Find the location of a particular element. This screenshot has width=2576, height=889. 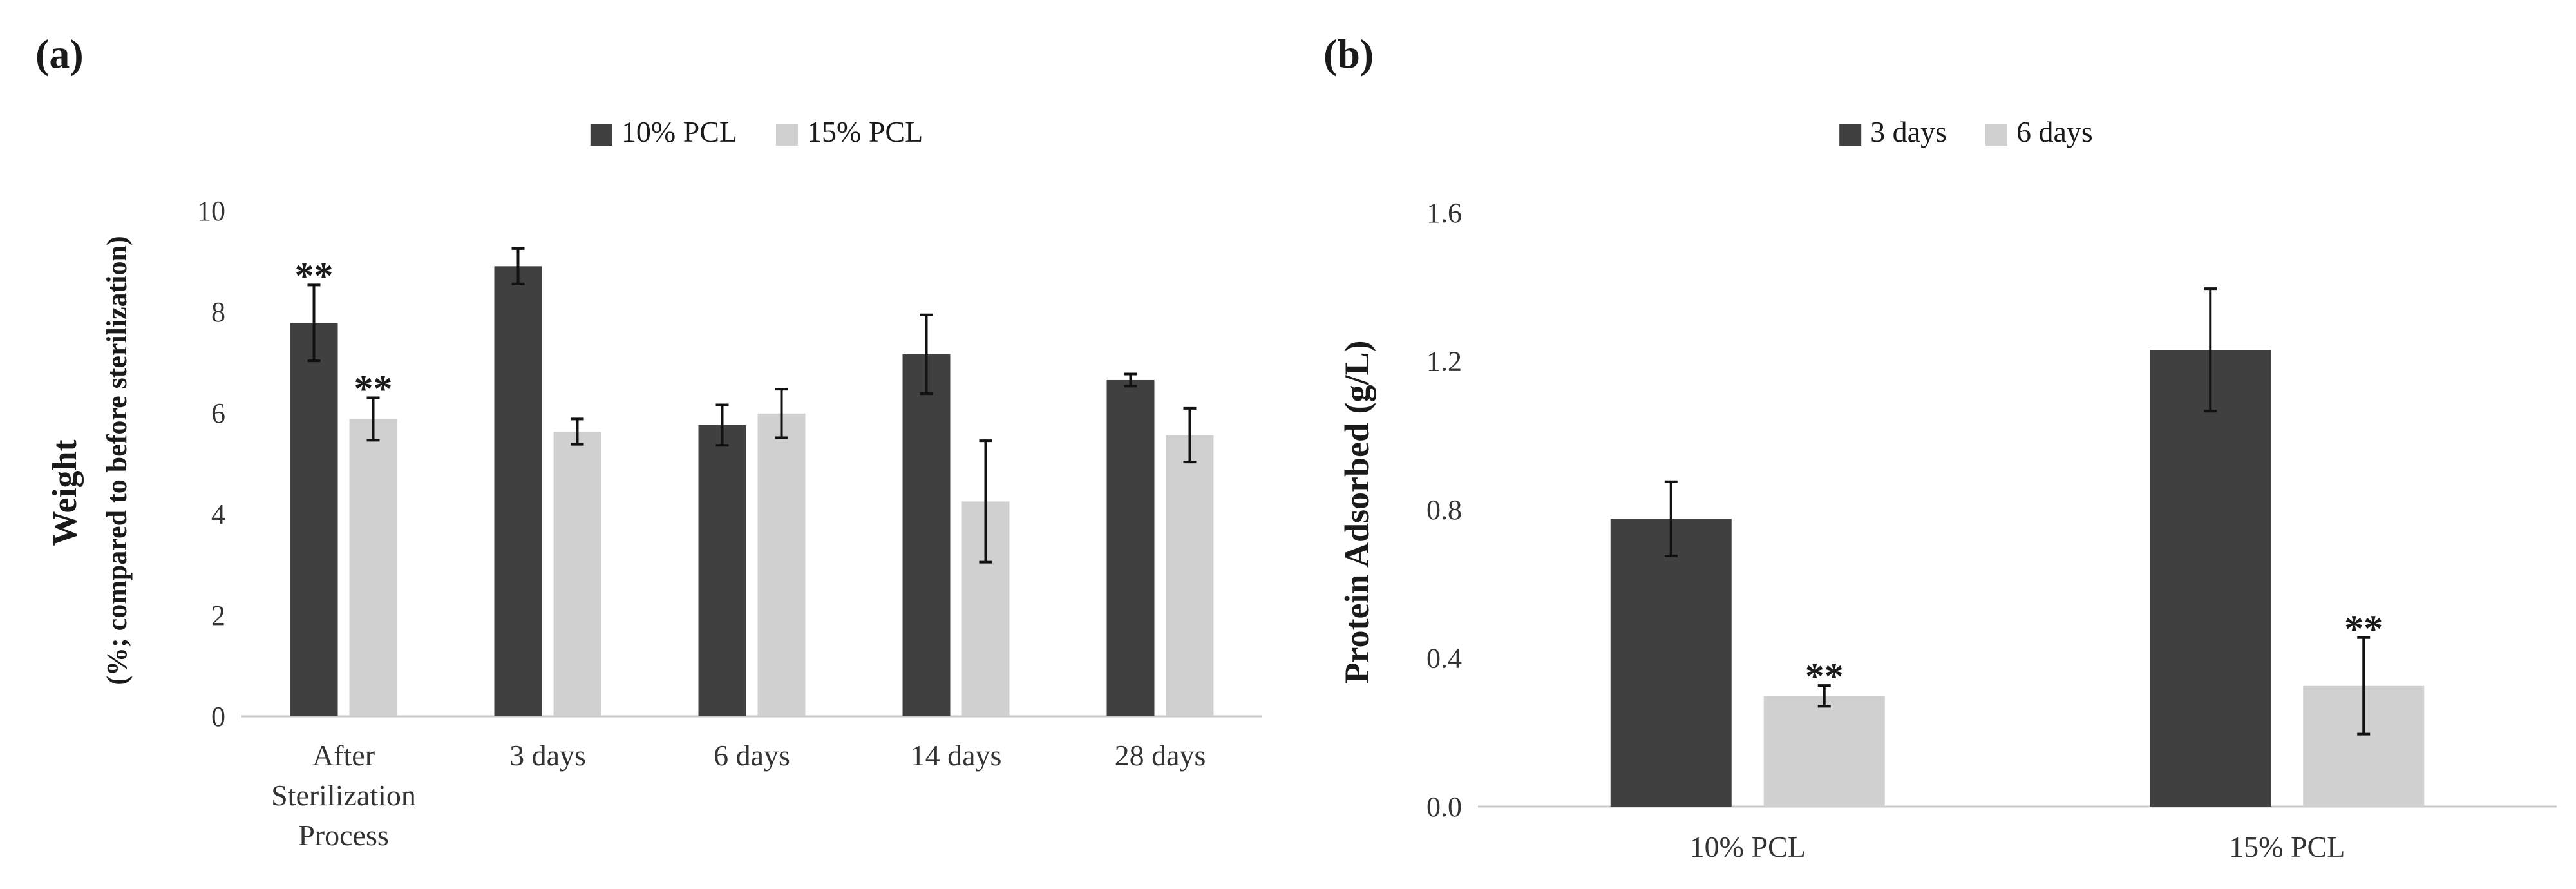

category-label: 3 days is located at coordinates (547, 755).